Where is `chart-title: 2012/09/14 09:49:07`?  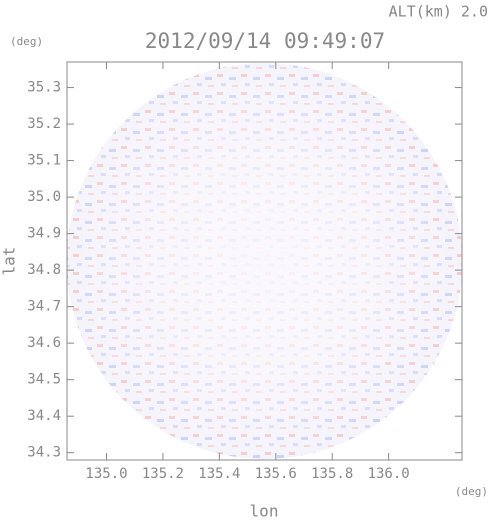
chart-title: 2012/09/14 09:49:07 is located at coordinates (265, 41).